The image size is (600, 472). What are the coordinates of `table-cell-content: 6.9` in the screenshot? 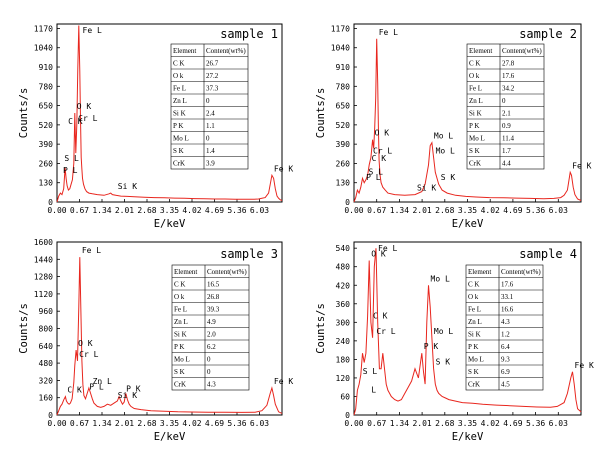 It's located at (505, 372).